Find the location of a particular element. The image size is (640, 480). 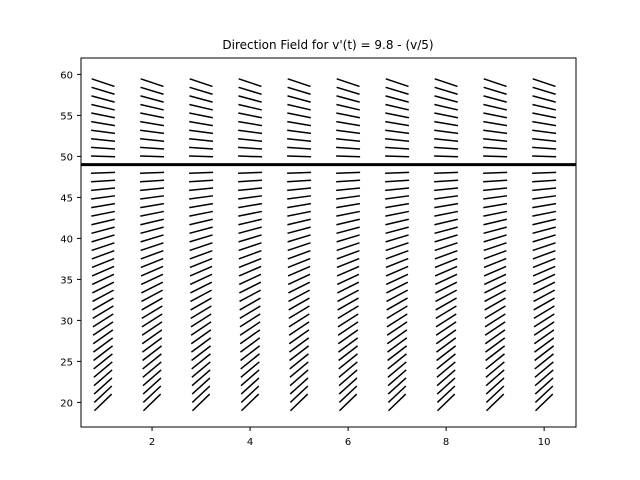

y-tick-label: 60 is located at coordinates (66, 75).